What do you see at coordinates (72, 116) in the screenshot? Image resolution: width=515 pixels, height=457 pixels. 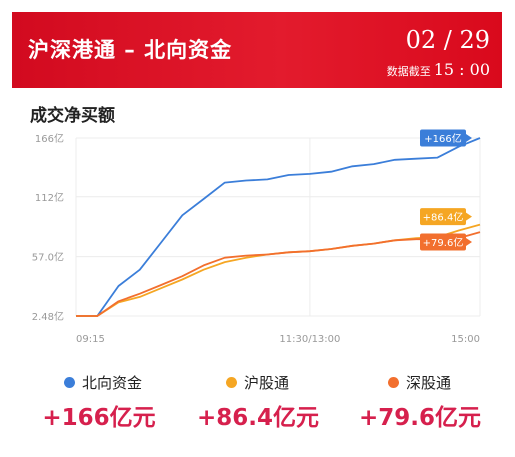 I see `section-title: 成交净买额` at bounding box center [72, 116].